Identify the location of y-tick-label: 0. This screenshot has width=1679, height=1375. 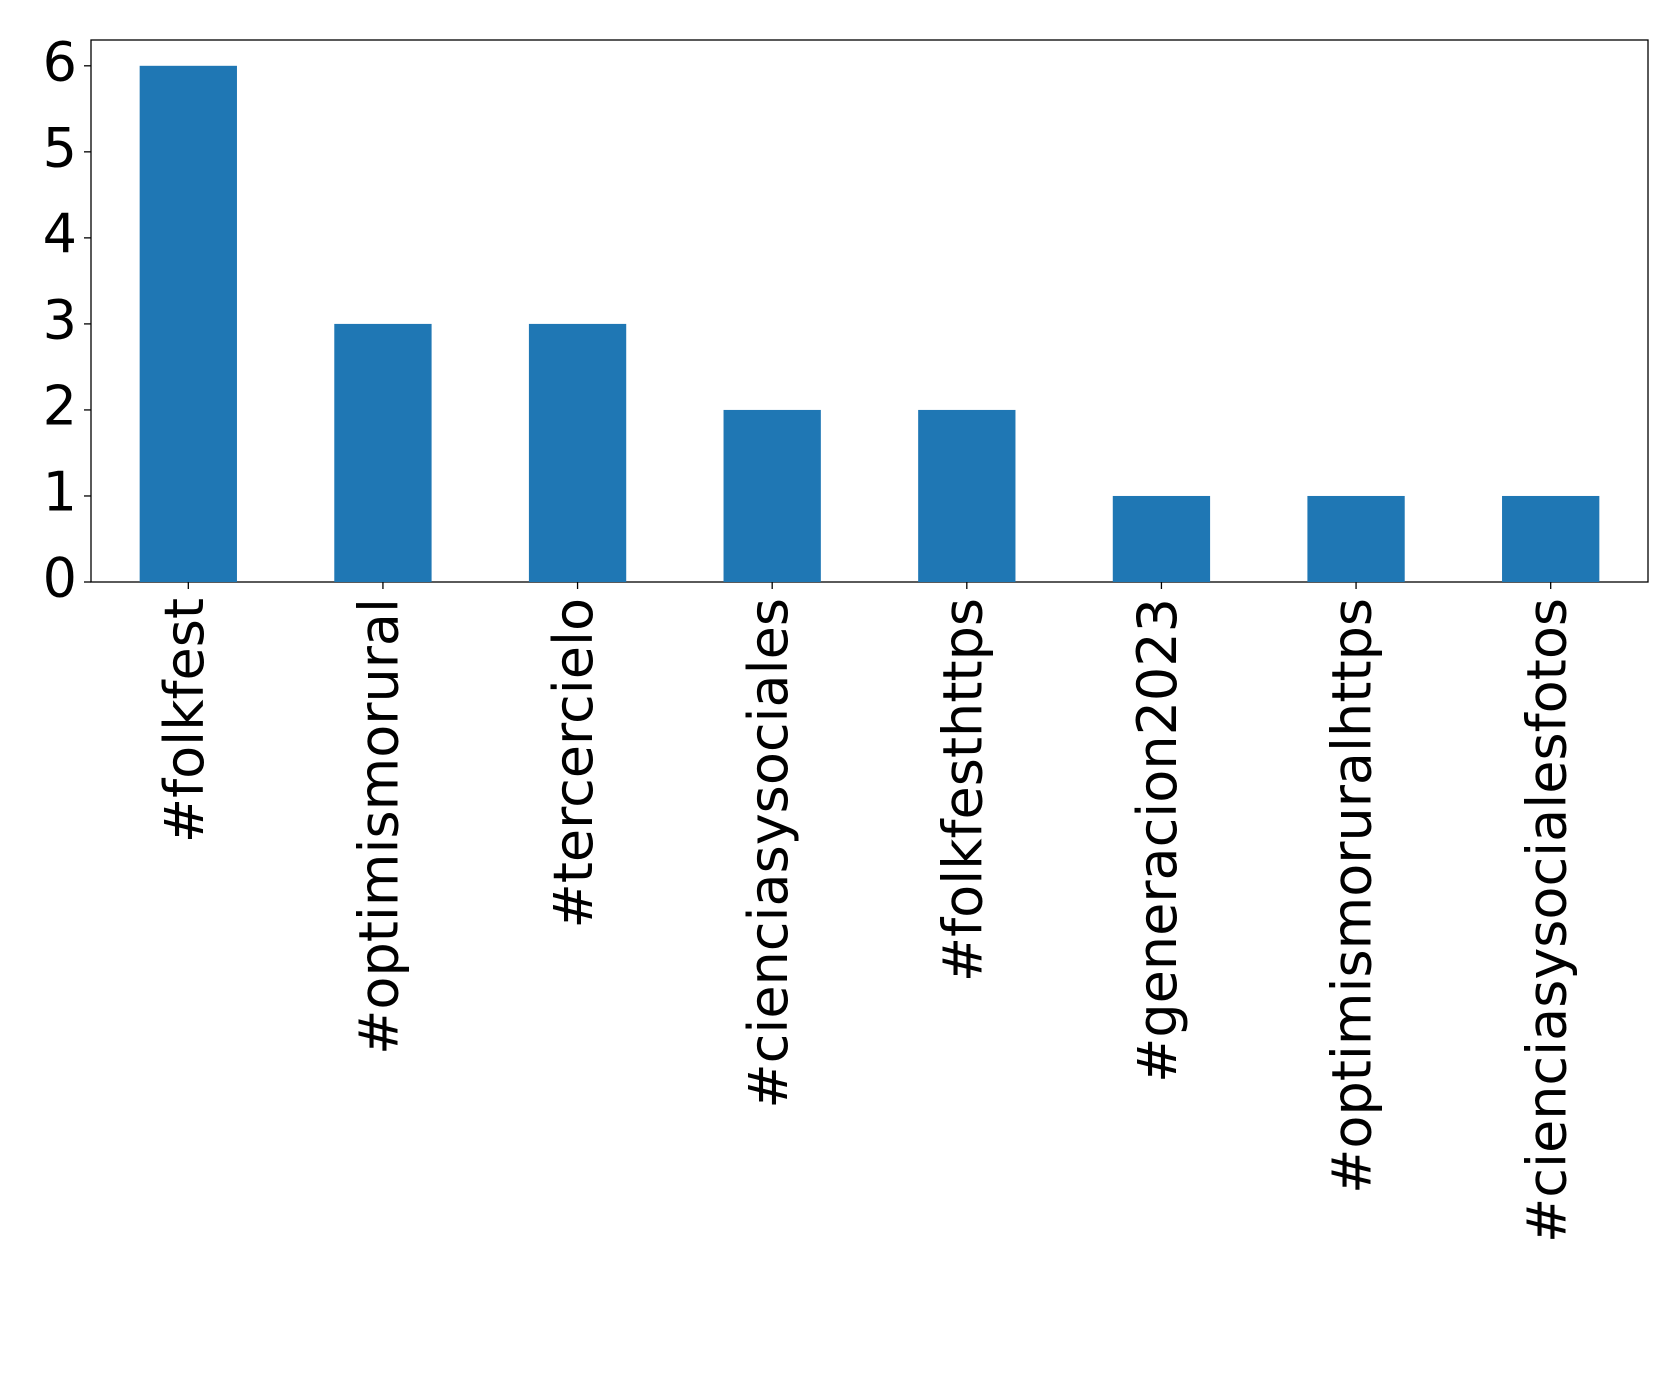
(60, 578).